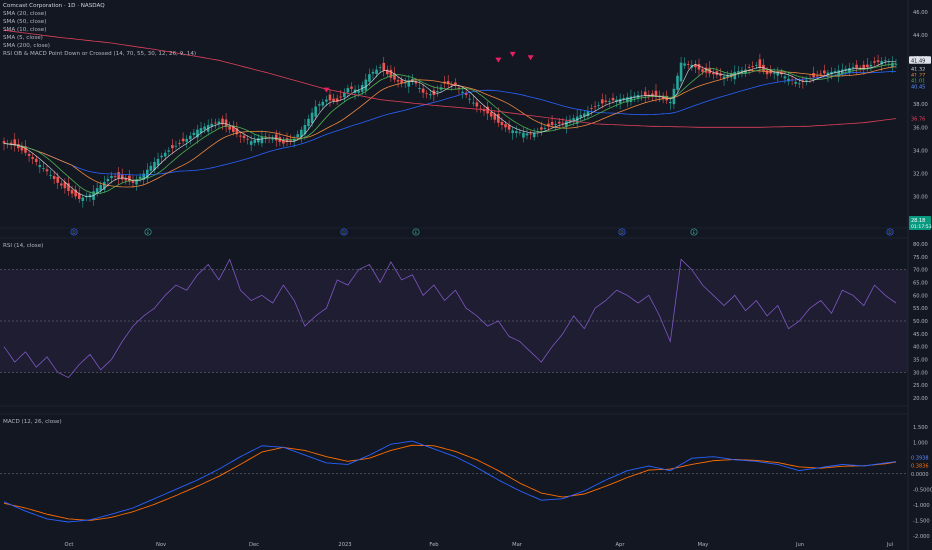 The image size is (932, 550). I want to click on sma20-value-label: 41.27, so click(918, 76).